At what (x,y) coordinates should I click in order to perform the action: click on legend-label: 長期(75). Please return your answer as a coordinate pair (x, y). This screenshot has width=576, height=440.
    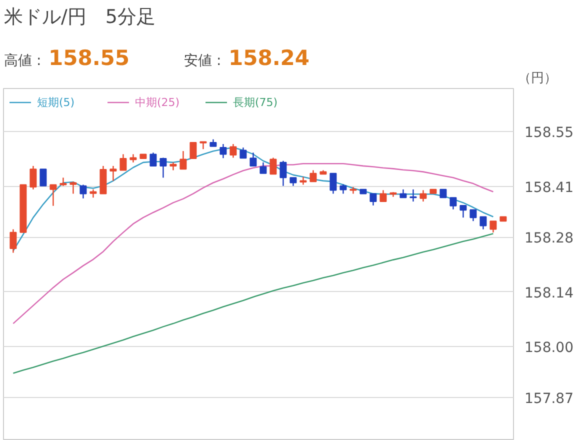
    Looking at the image, I should click on (255, 102).